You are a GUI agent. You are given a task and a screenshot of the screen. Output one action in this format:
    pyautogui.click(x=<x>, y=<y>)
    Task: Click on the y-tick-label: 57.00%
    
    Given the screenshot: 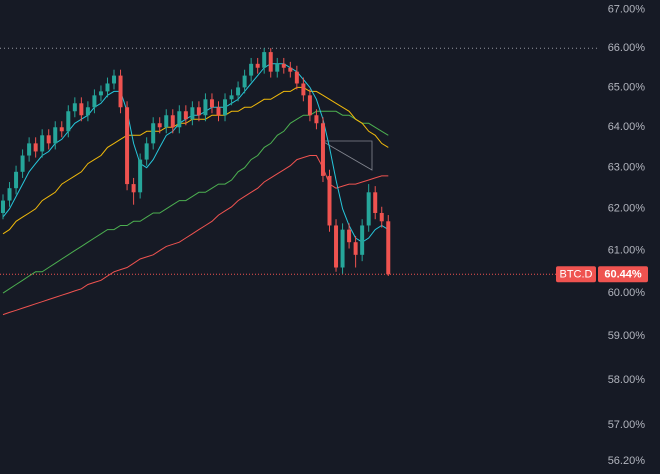 What is the action you would take?
    pyautogui.click(x=627, y=425)
    